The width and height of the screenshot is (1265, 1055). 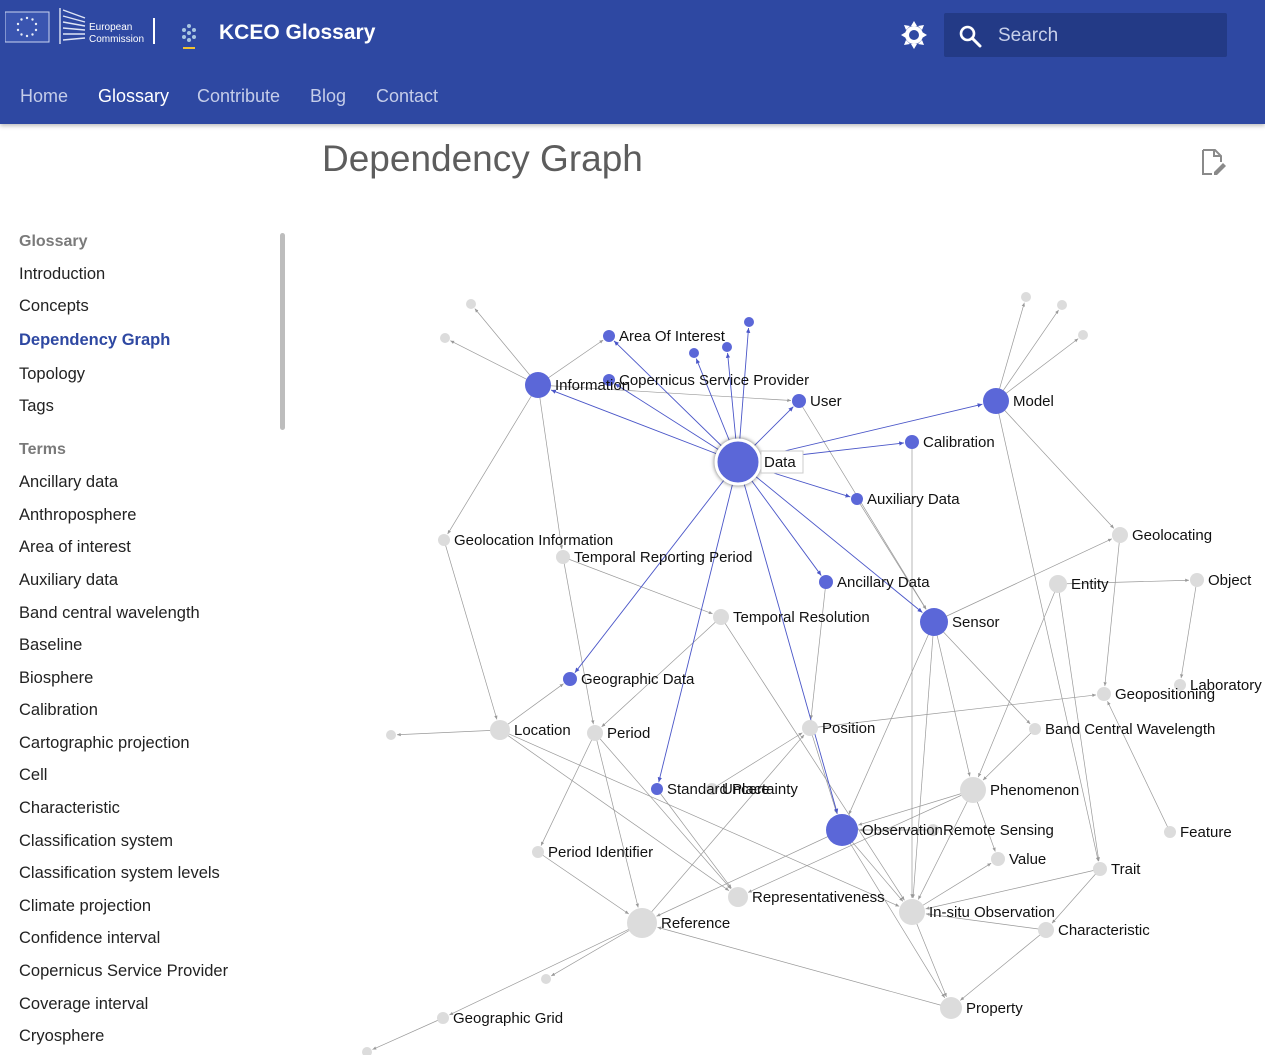 I want to click on graph-node-entity, so click(x=1058, y=584).